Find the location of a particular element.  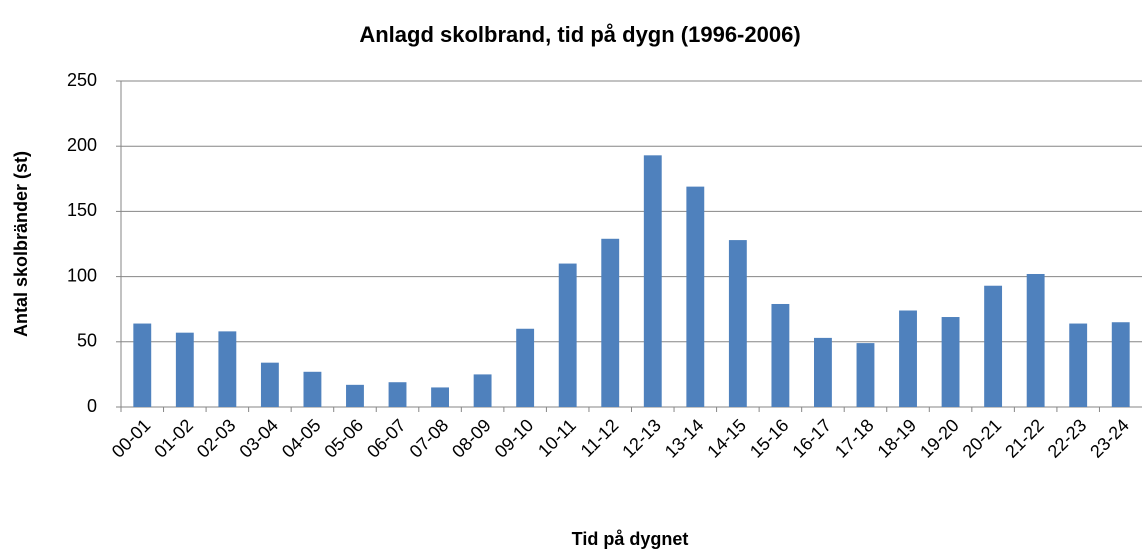

x-tick-label: 02-03 is located at coordinates (216, 438).